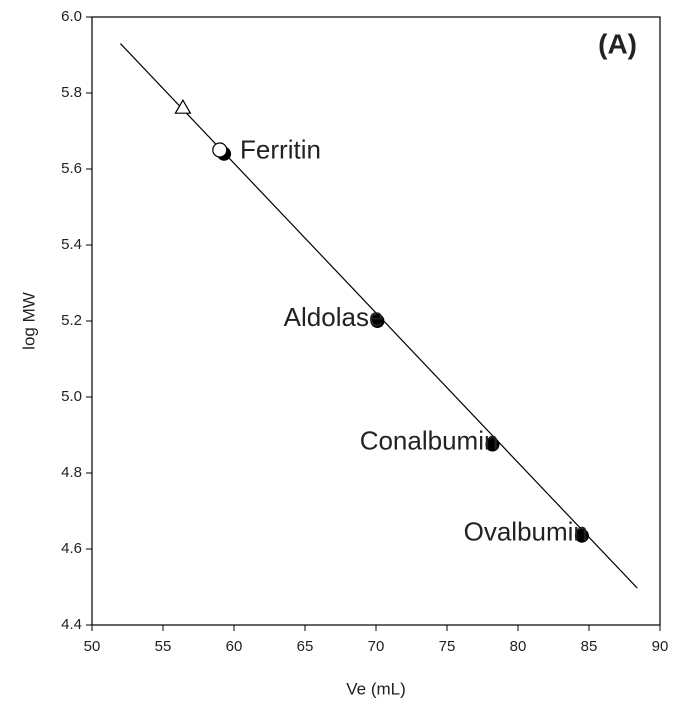  I want to click on x-tick-label: 55, so click(163, 646).